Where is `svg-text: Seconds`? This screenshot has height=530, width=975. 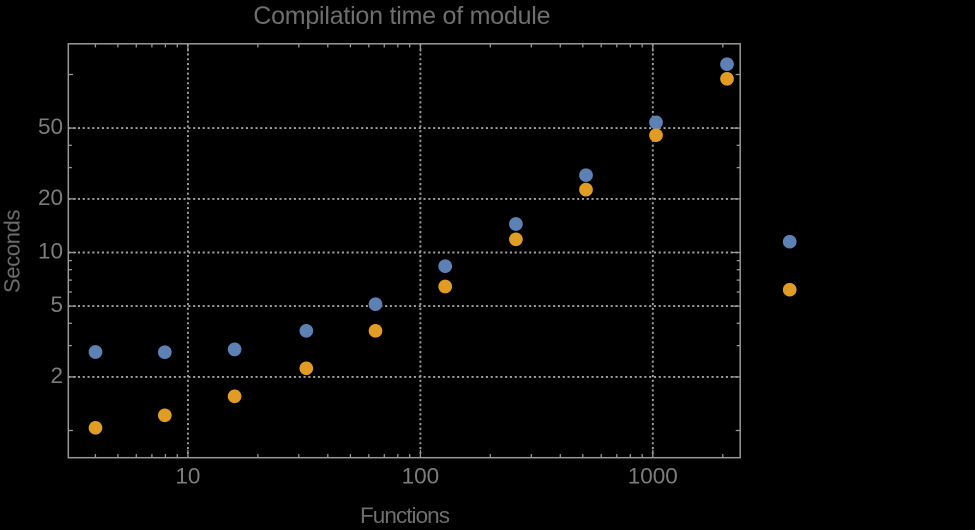
svg-text: Seconds is located at coordinates (12, 251).